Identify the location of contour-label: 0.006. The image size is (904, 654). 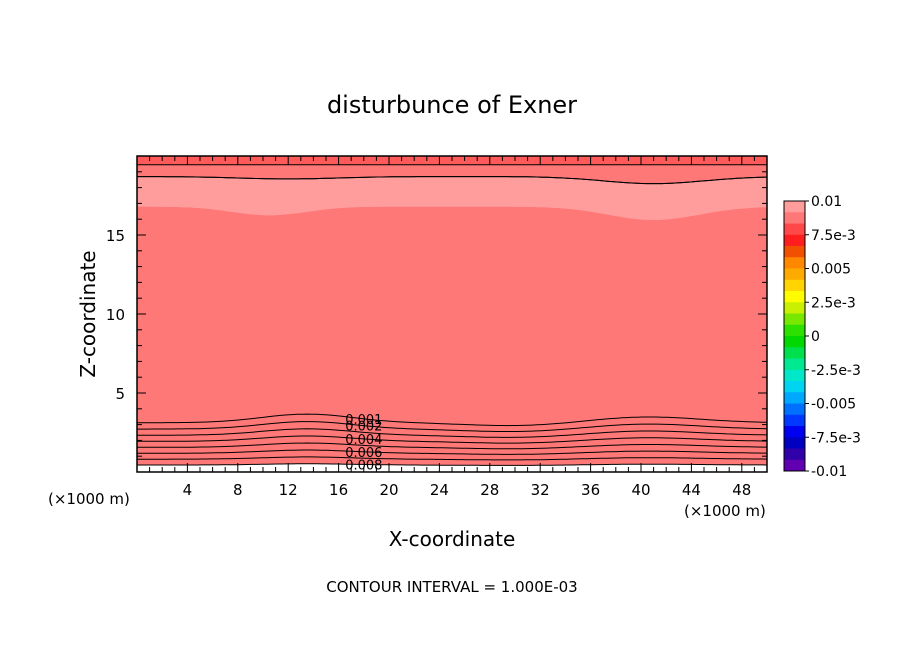
(363, 453).